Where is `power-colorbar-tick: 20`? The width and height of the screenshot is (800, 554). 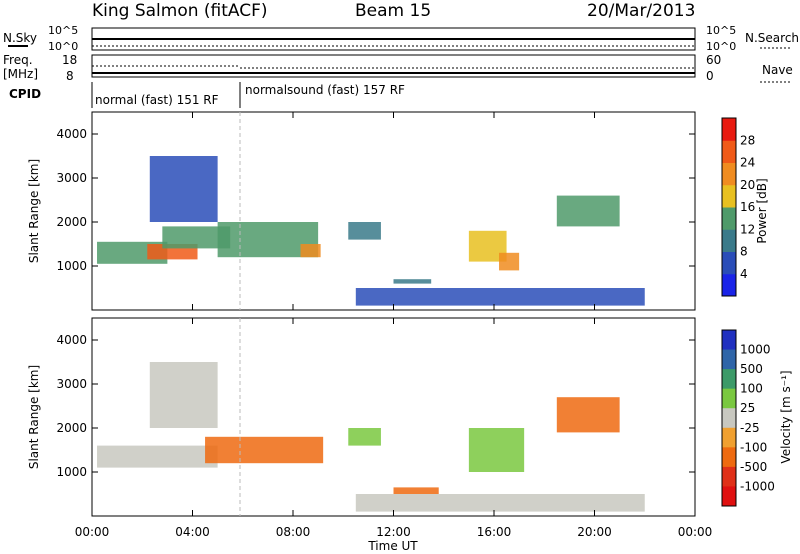
power-colorbar-tick: 20 is located at coordinates (747, 185).